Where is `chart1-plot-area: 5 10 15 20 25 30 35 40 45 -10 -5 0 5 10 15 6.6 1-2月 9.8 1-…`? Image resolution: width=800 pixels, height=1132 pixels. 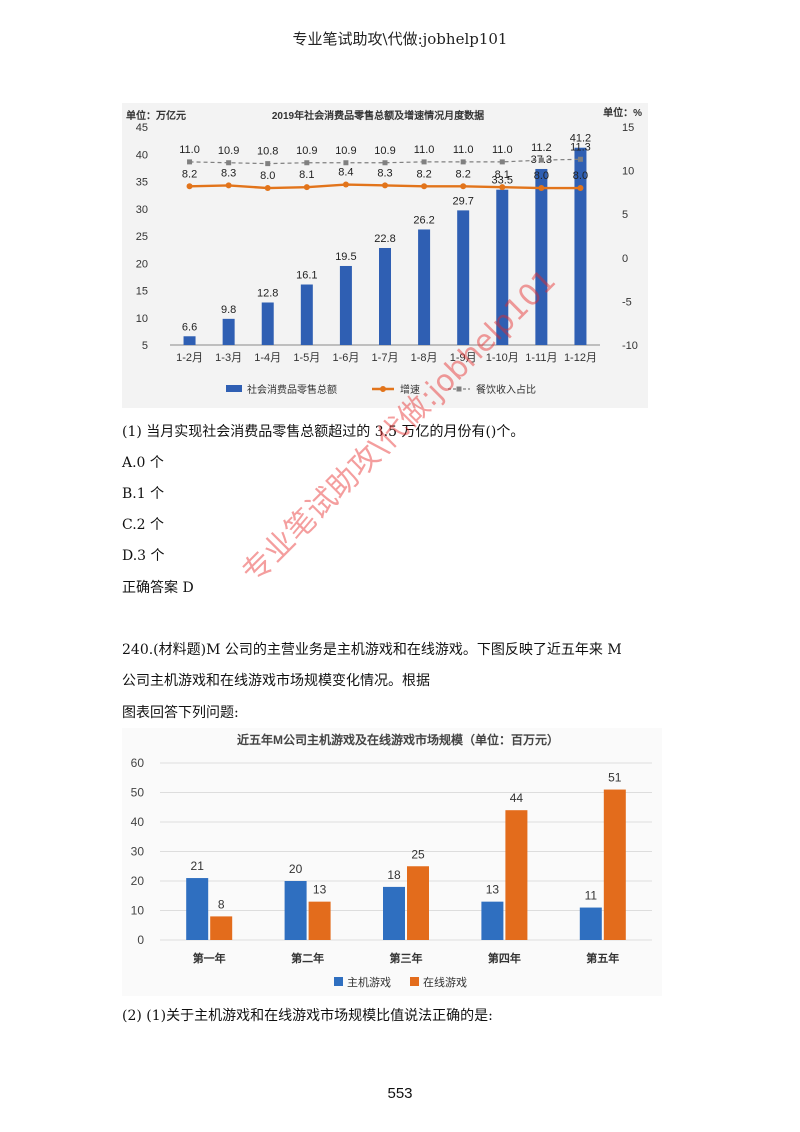 chart1-plot-area: 5 10 15 20 25 30 35 40 45 -10 -5 0 5 10 15 6.6 1-2月 9.8 1-… is located at coordinates (387, 243).